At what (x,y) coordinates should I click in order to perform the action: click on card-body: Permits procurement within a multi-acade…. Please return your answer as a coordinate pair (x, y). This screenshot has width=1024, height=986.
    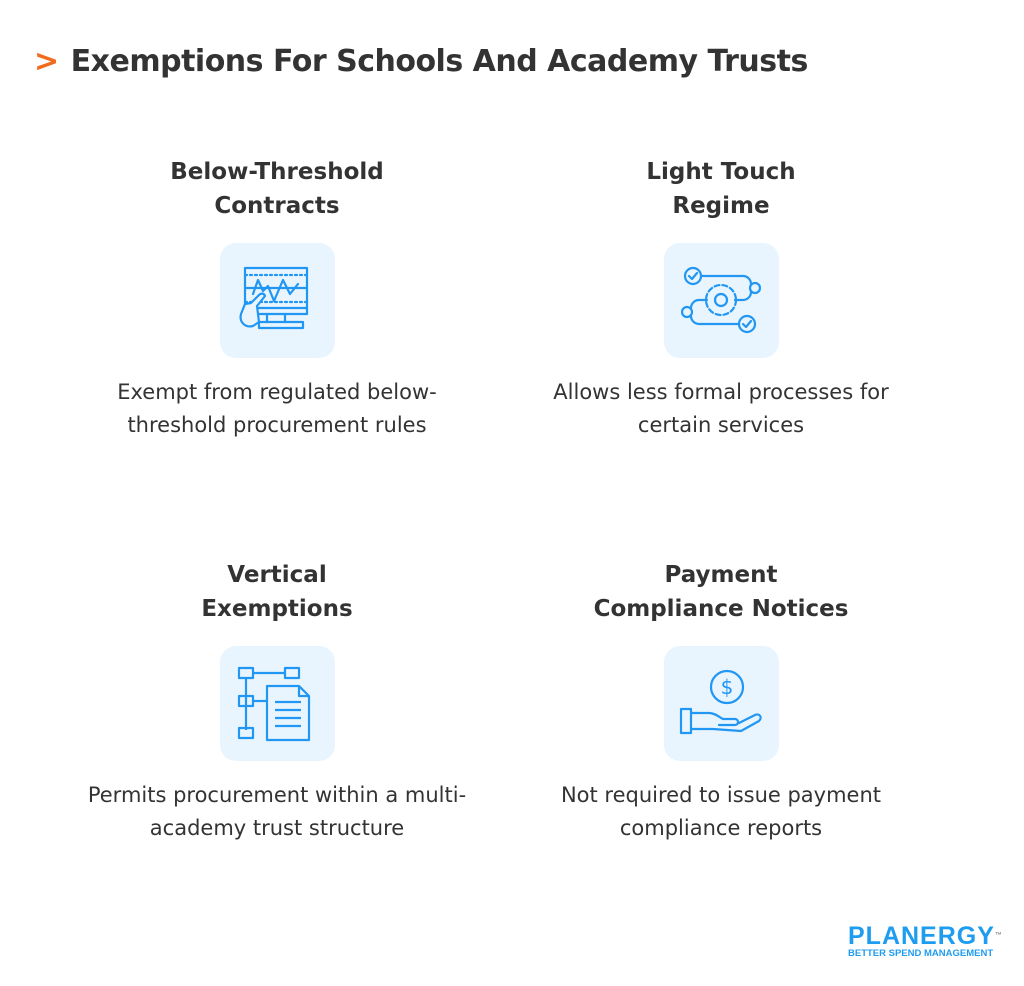
    Looking at the image, I should click on (277, 811).